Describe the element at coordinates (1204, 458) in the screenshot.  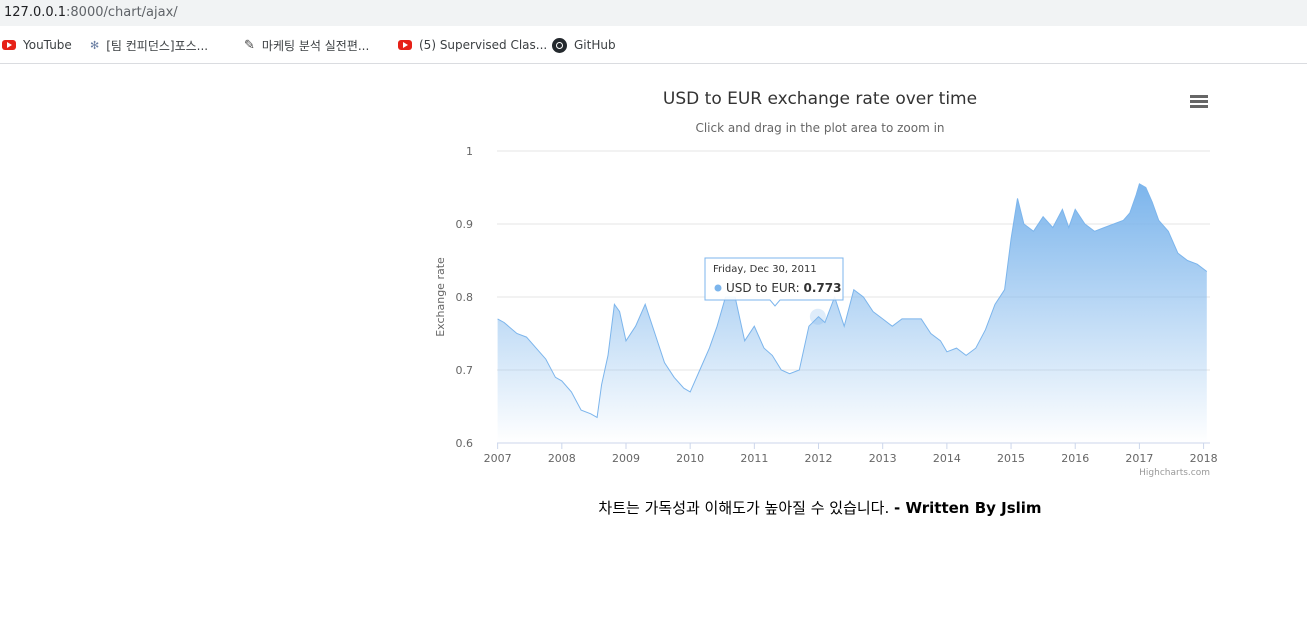
I see `x-tick-label: 2018` at that location.